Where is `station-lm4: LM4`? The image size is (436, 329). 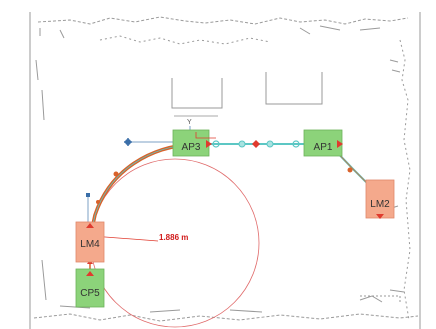 station-lm4: LM4 is located at coordinates (90, 242).